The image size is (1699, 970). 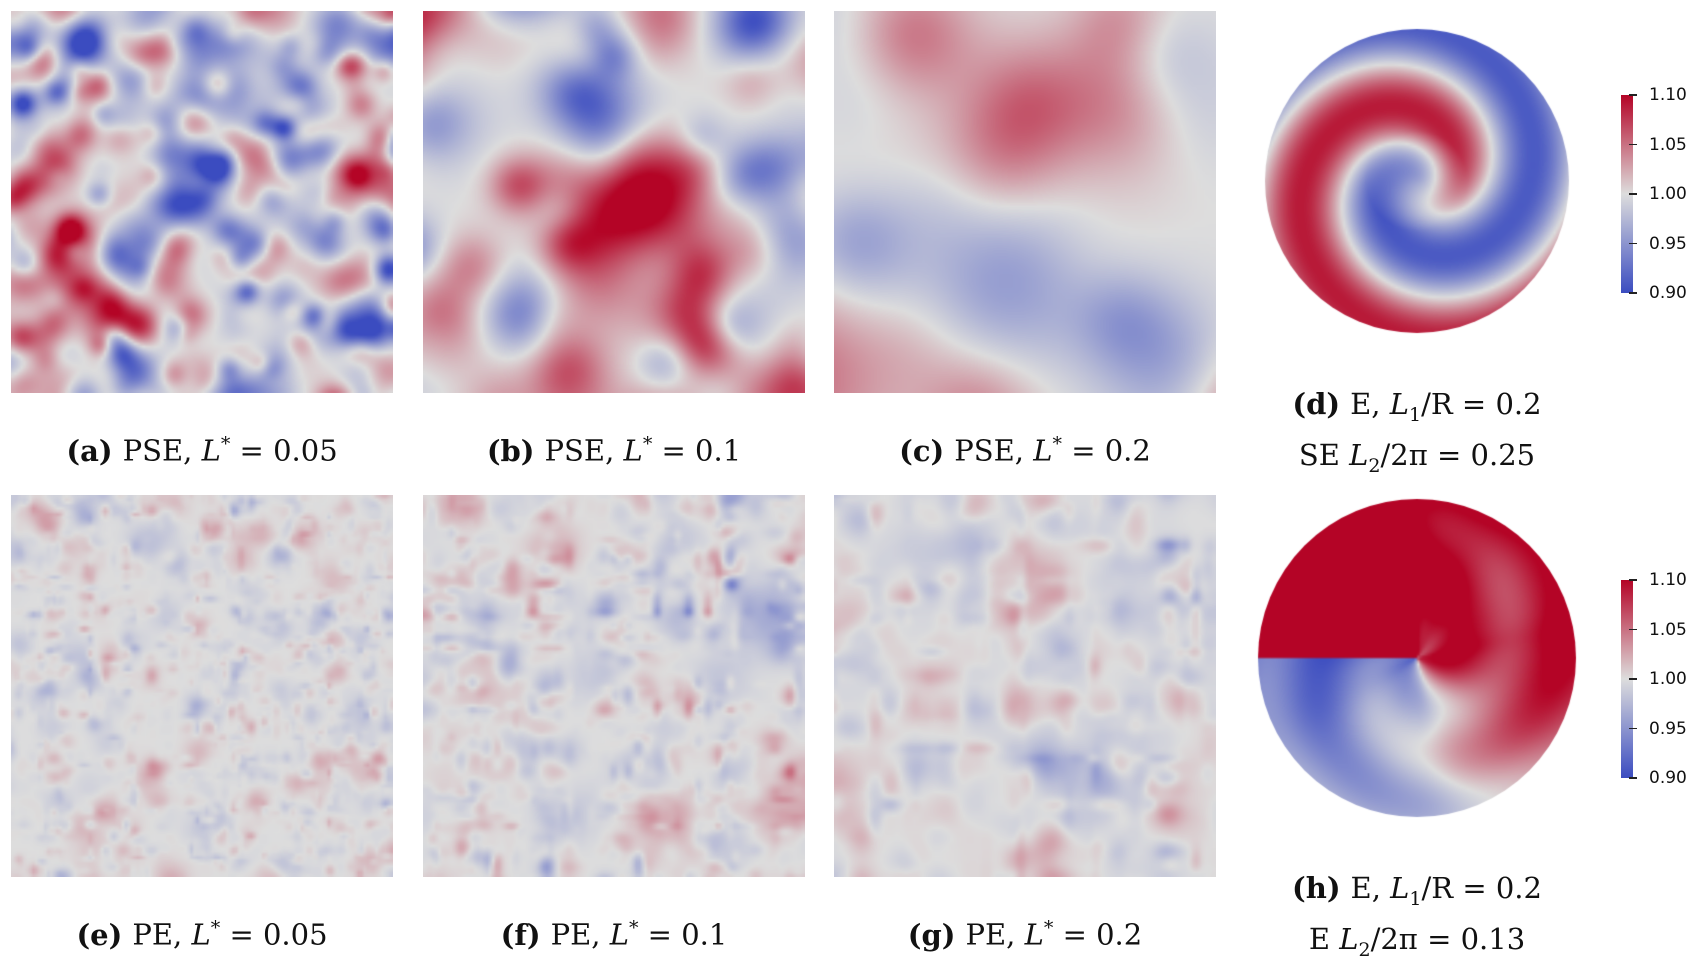 I want to click on disc-field-d, so click(x=1417, y=181).